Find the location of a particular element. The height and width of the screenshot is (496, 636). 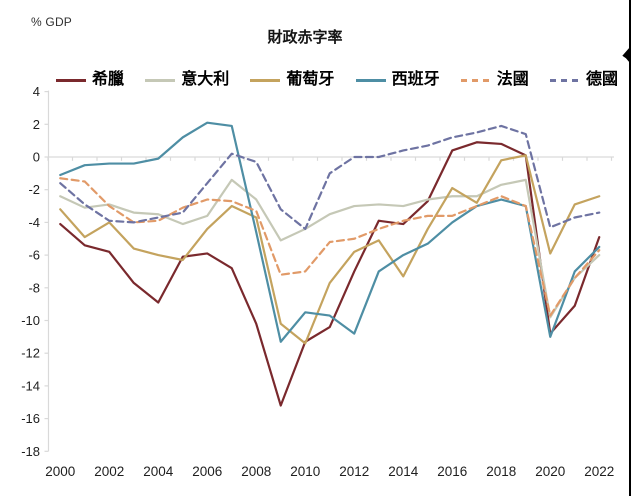

x-tick-label: 2004 is located at coordinates (158, 471).